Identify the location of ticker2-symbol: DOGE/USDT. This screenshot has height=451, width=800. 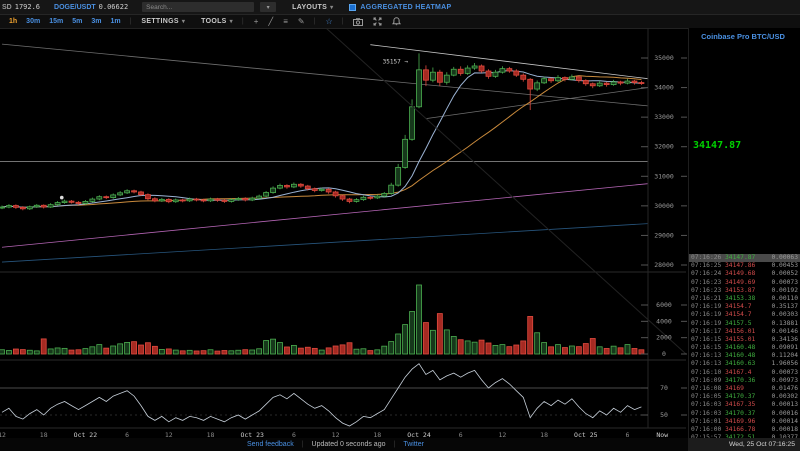
(75, 7).